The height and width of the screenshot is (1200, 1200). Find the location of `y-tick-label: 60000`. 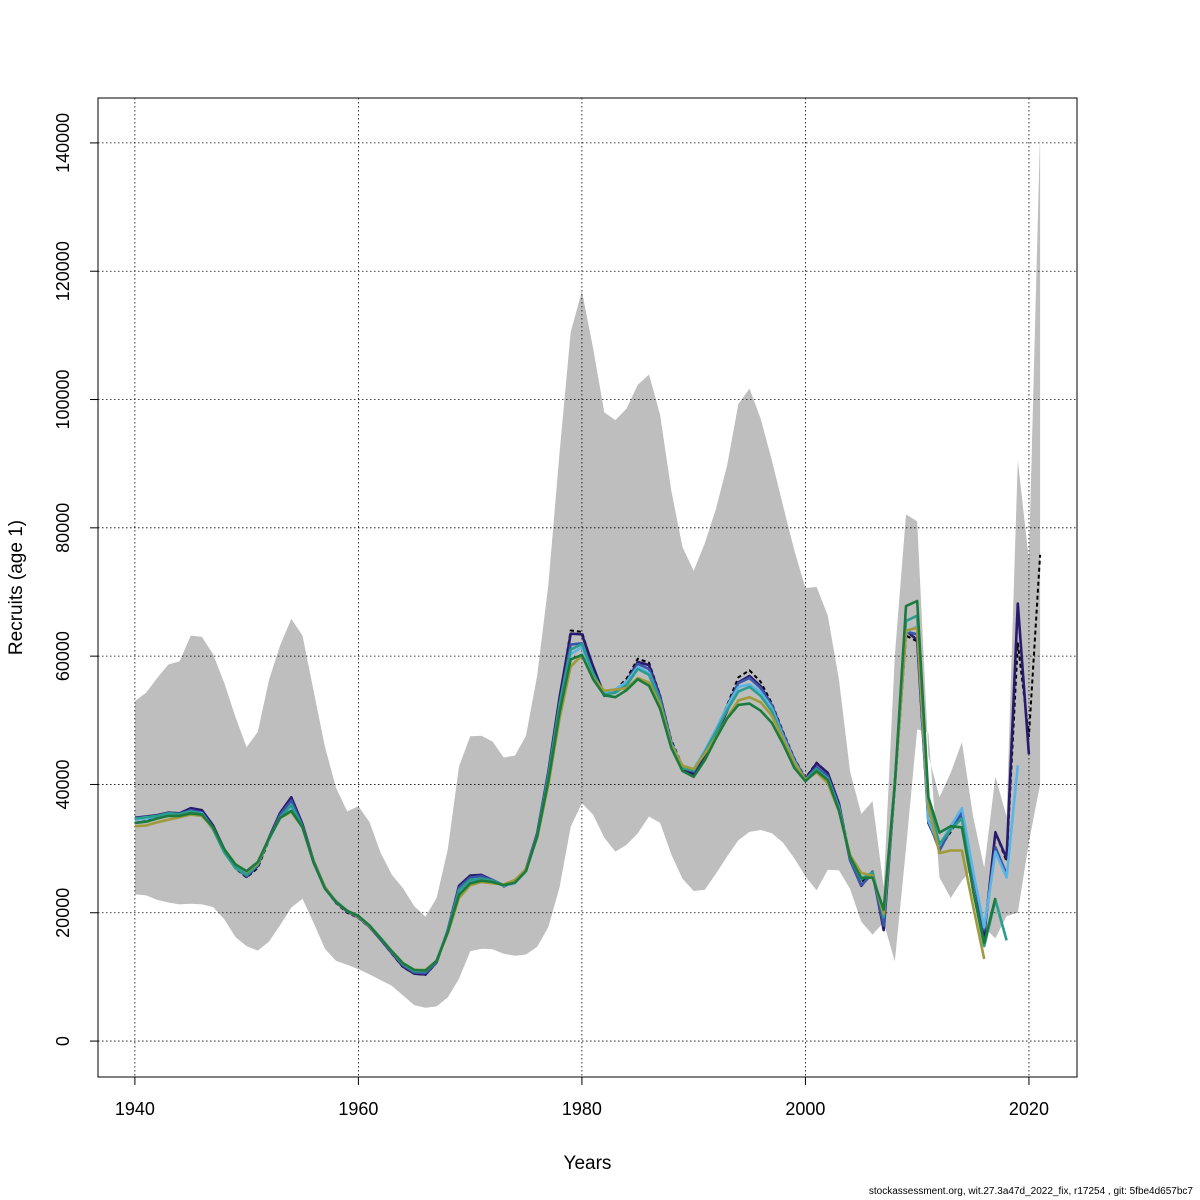

y-tick-label: 60000 is located at coordinates (63, 656).